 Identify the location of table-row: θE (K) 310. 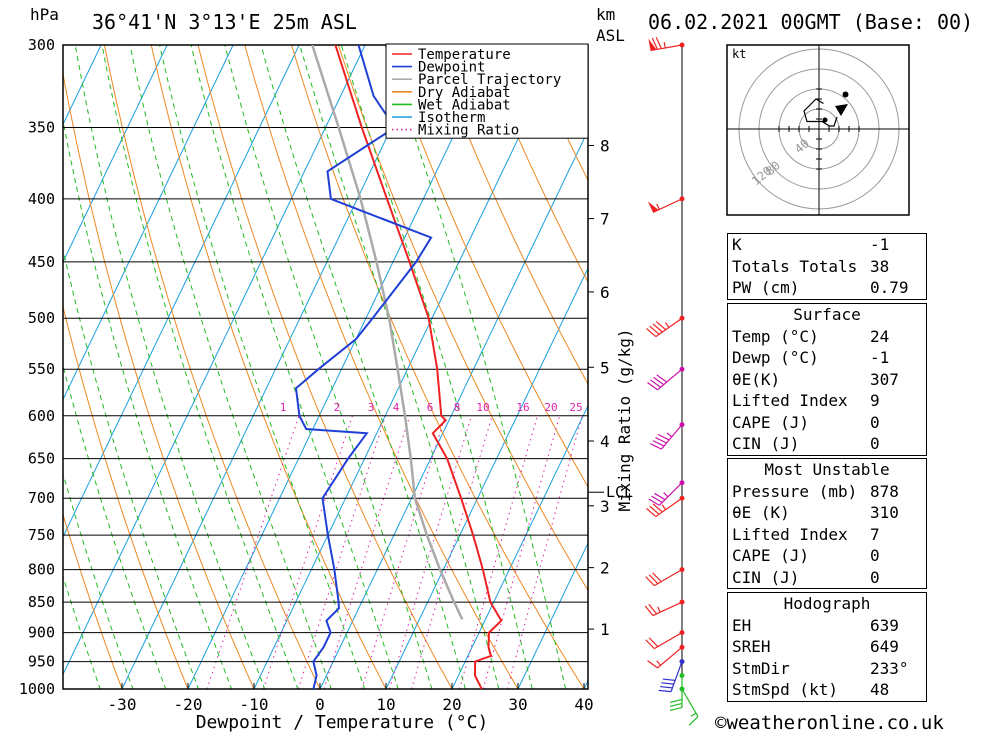
(827, 513).